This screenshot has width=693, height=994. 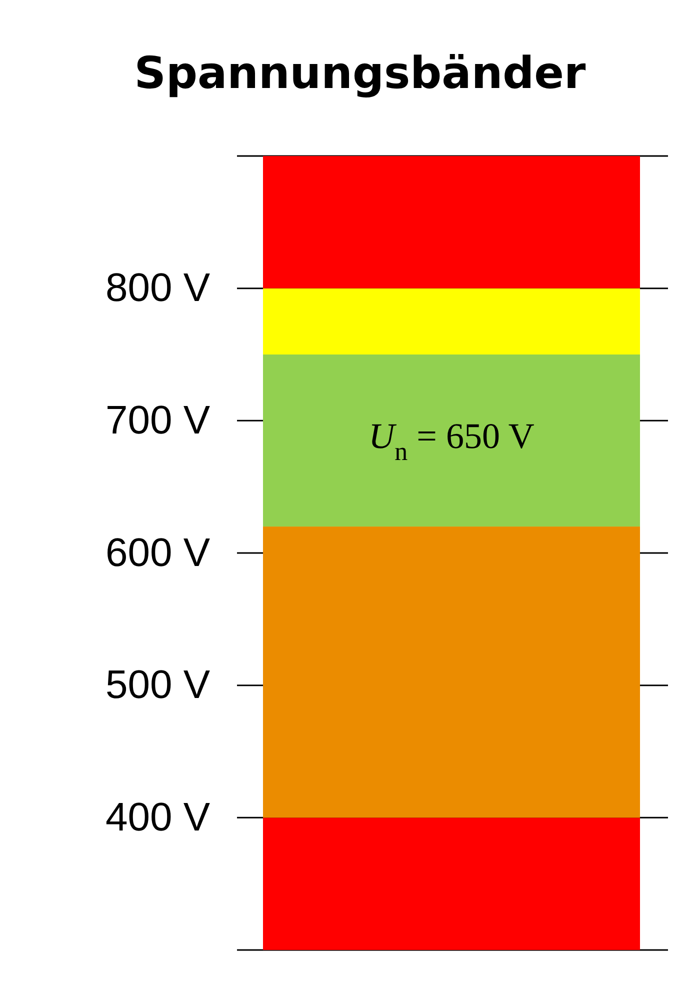 I want to click on y-tick-label: 500 V, so click(x=157, y=685).